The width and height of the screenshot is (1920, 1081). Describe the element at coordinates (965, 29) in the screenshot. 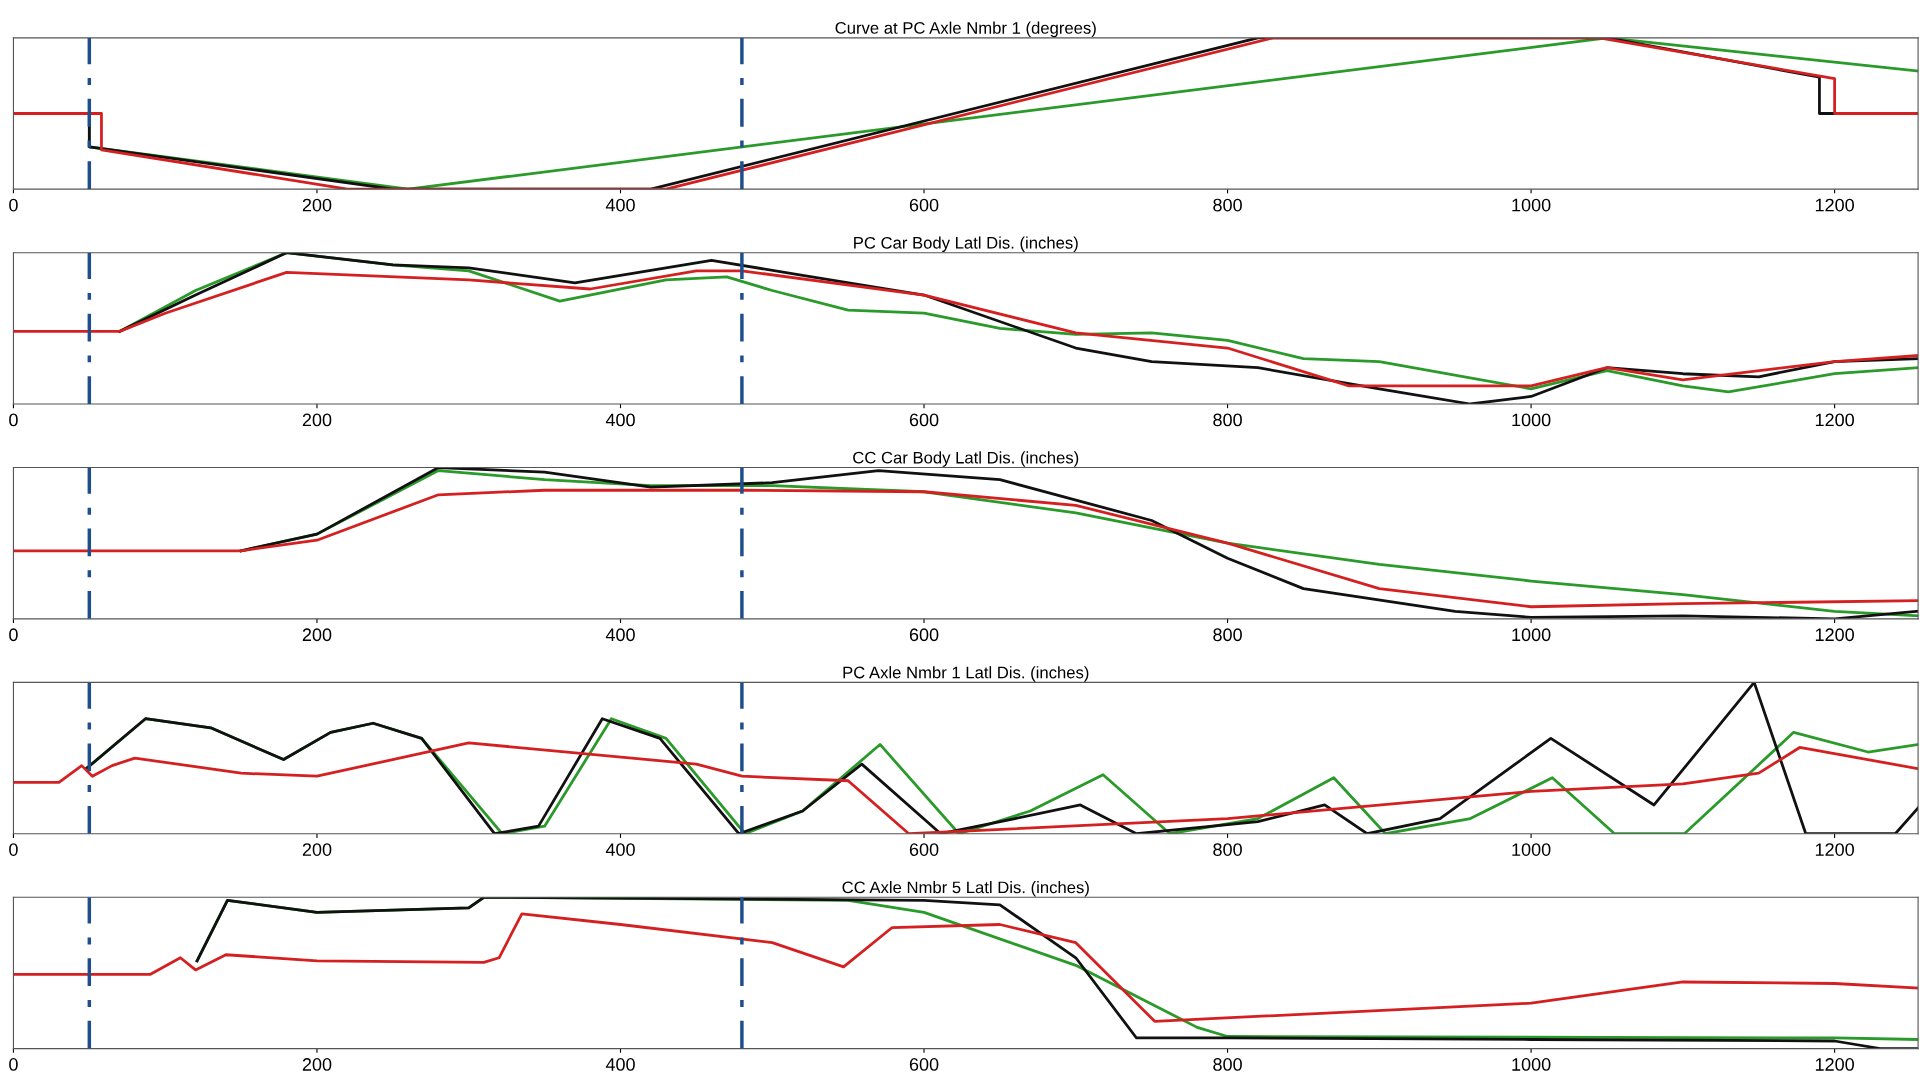

I see `chart-title: Curve at PC Axle Nmbr 1 (degrees)` at that location.